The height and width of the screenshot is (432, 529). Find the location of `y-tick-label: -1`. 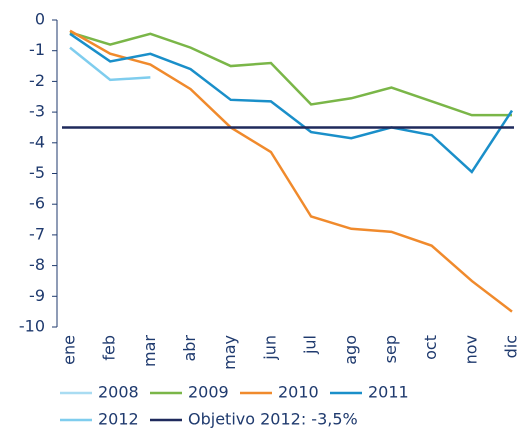

y-tick-label: -1 is located at coordinates (37, 49).